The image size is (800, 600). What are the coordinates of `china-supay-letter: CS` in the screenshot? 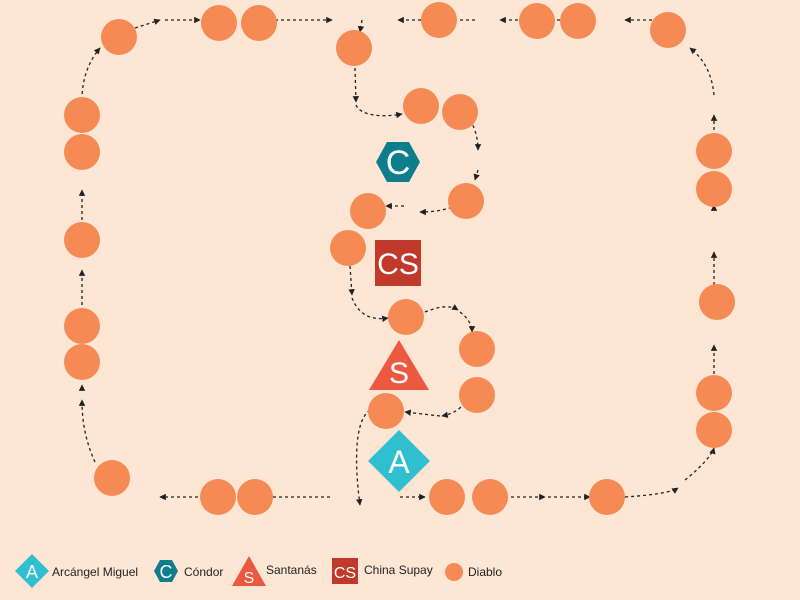 It's located at (398, 264).